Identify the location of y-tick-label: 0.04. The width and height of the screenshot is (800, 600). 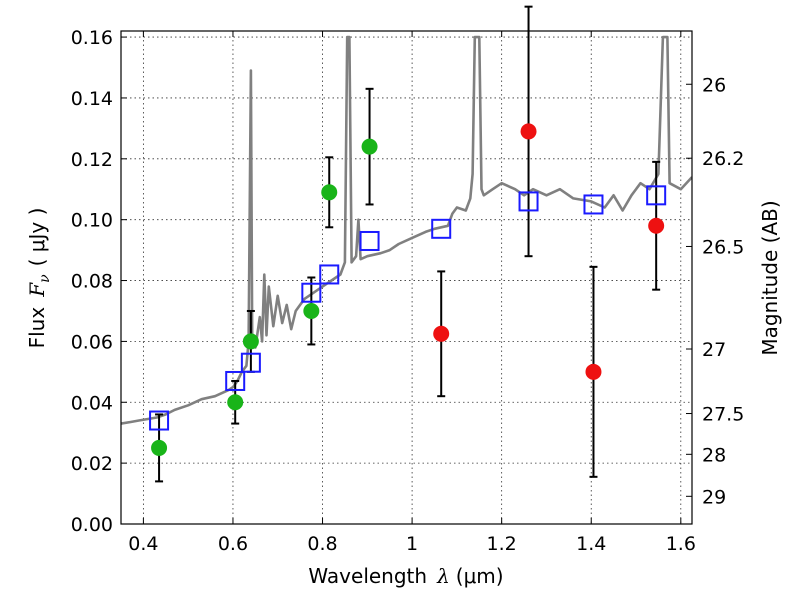
(92, 403).